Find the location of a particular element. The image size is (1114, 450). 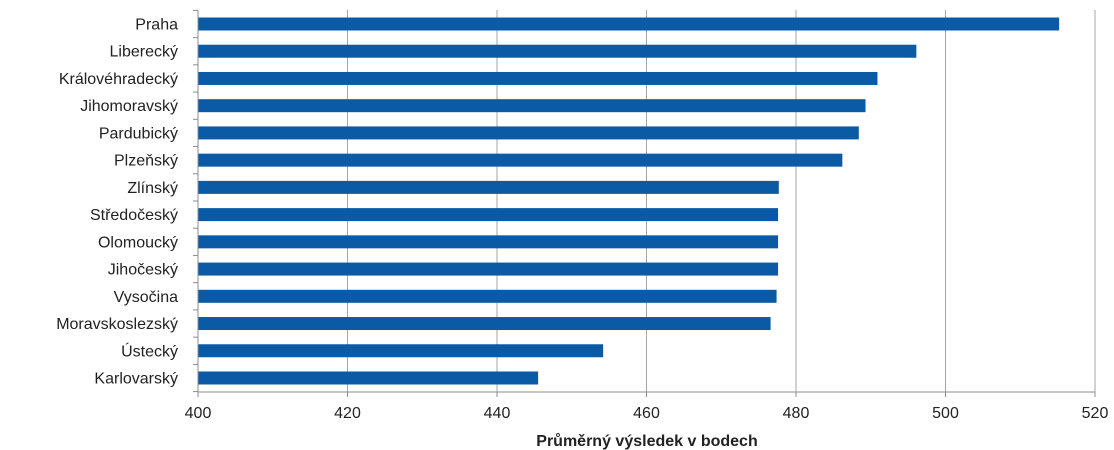

x-tick-label: 420 is located at coordinates (347, 413).